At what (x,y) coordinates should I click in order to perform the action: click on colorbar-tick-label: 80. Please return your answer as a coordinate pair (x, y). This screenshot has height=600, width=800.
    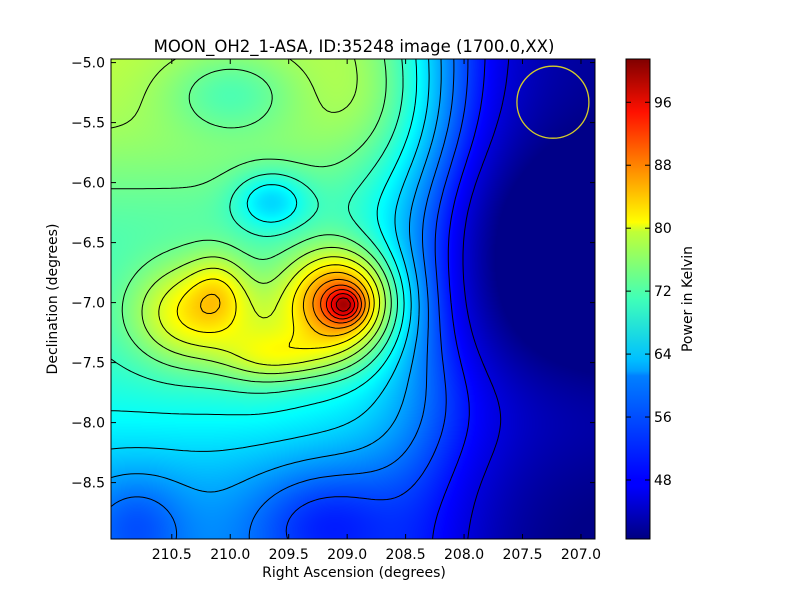
    Looking at the image, I should click on (663, 229).